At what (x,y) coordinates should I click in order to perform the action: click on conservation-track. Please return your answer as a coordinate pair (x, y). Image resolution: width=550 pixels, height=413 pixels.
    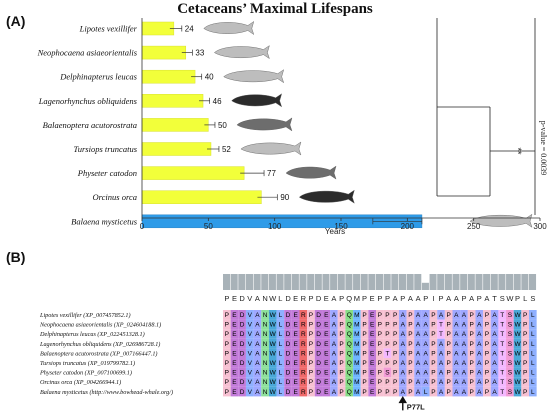
    Looking at the image, I should click on (380, 282).